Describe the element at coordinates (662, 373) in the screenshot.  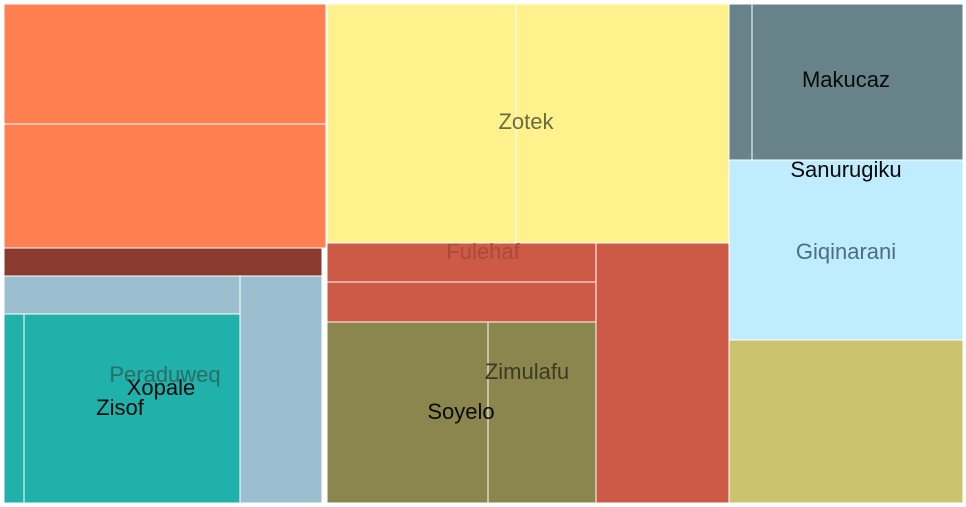
I see `cell-red-right` at that location.